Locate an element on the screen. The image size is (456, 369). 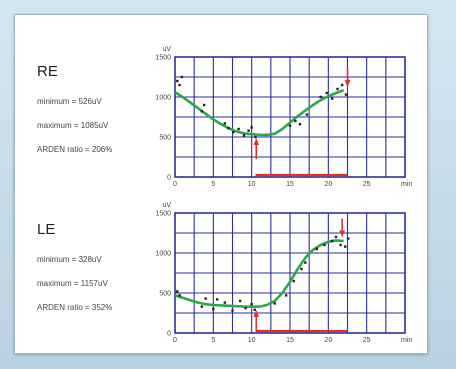
chart-2-maximum-arrow-head is located at coordinates (342, 233).